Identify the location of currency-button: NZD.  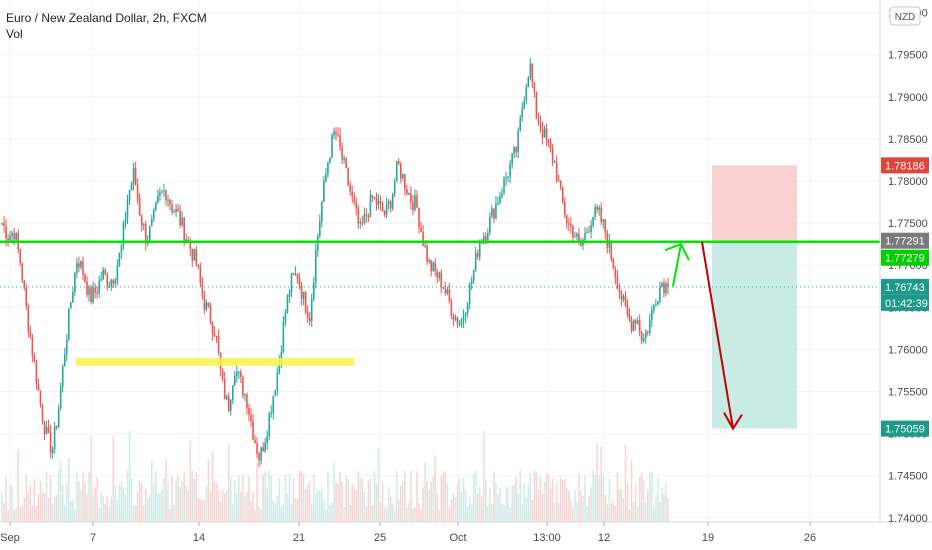
(905, 16).